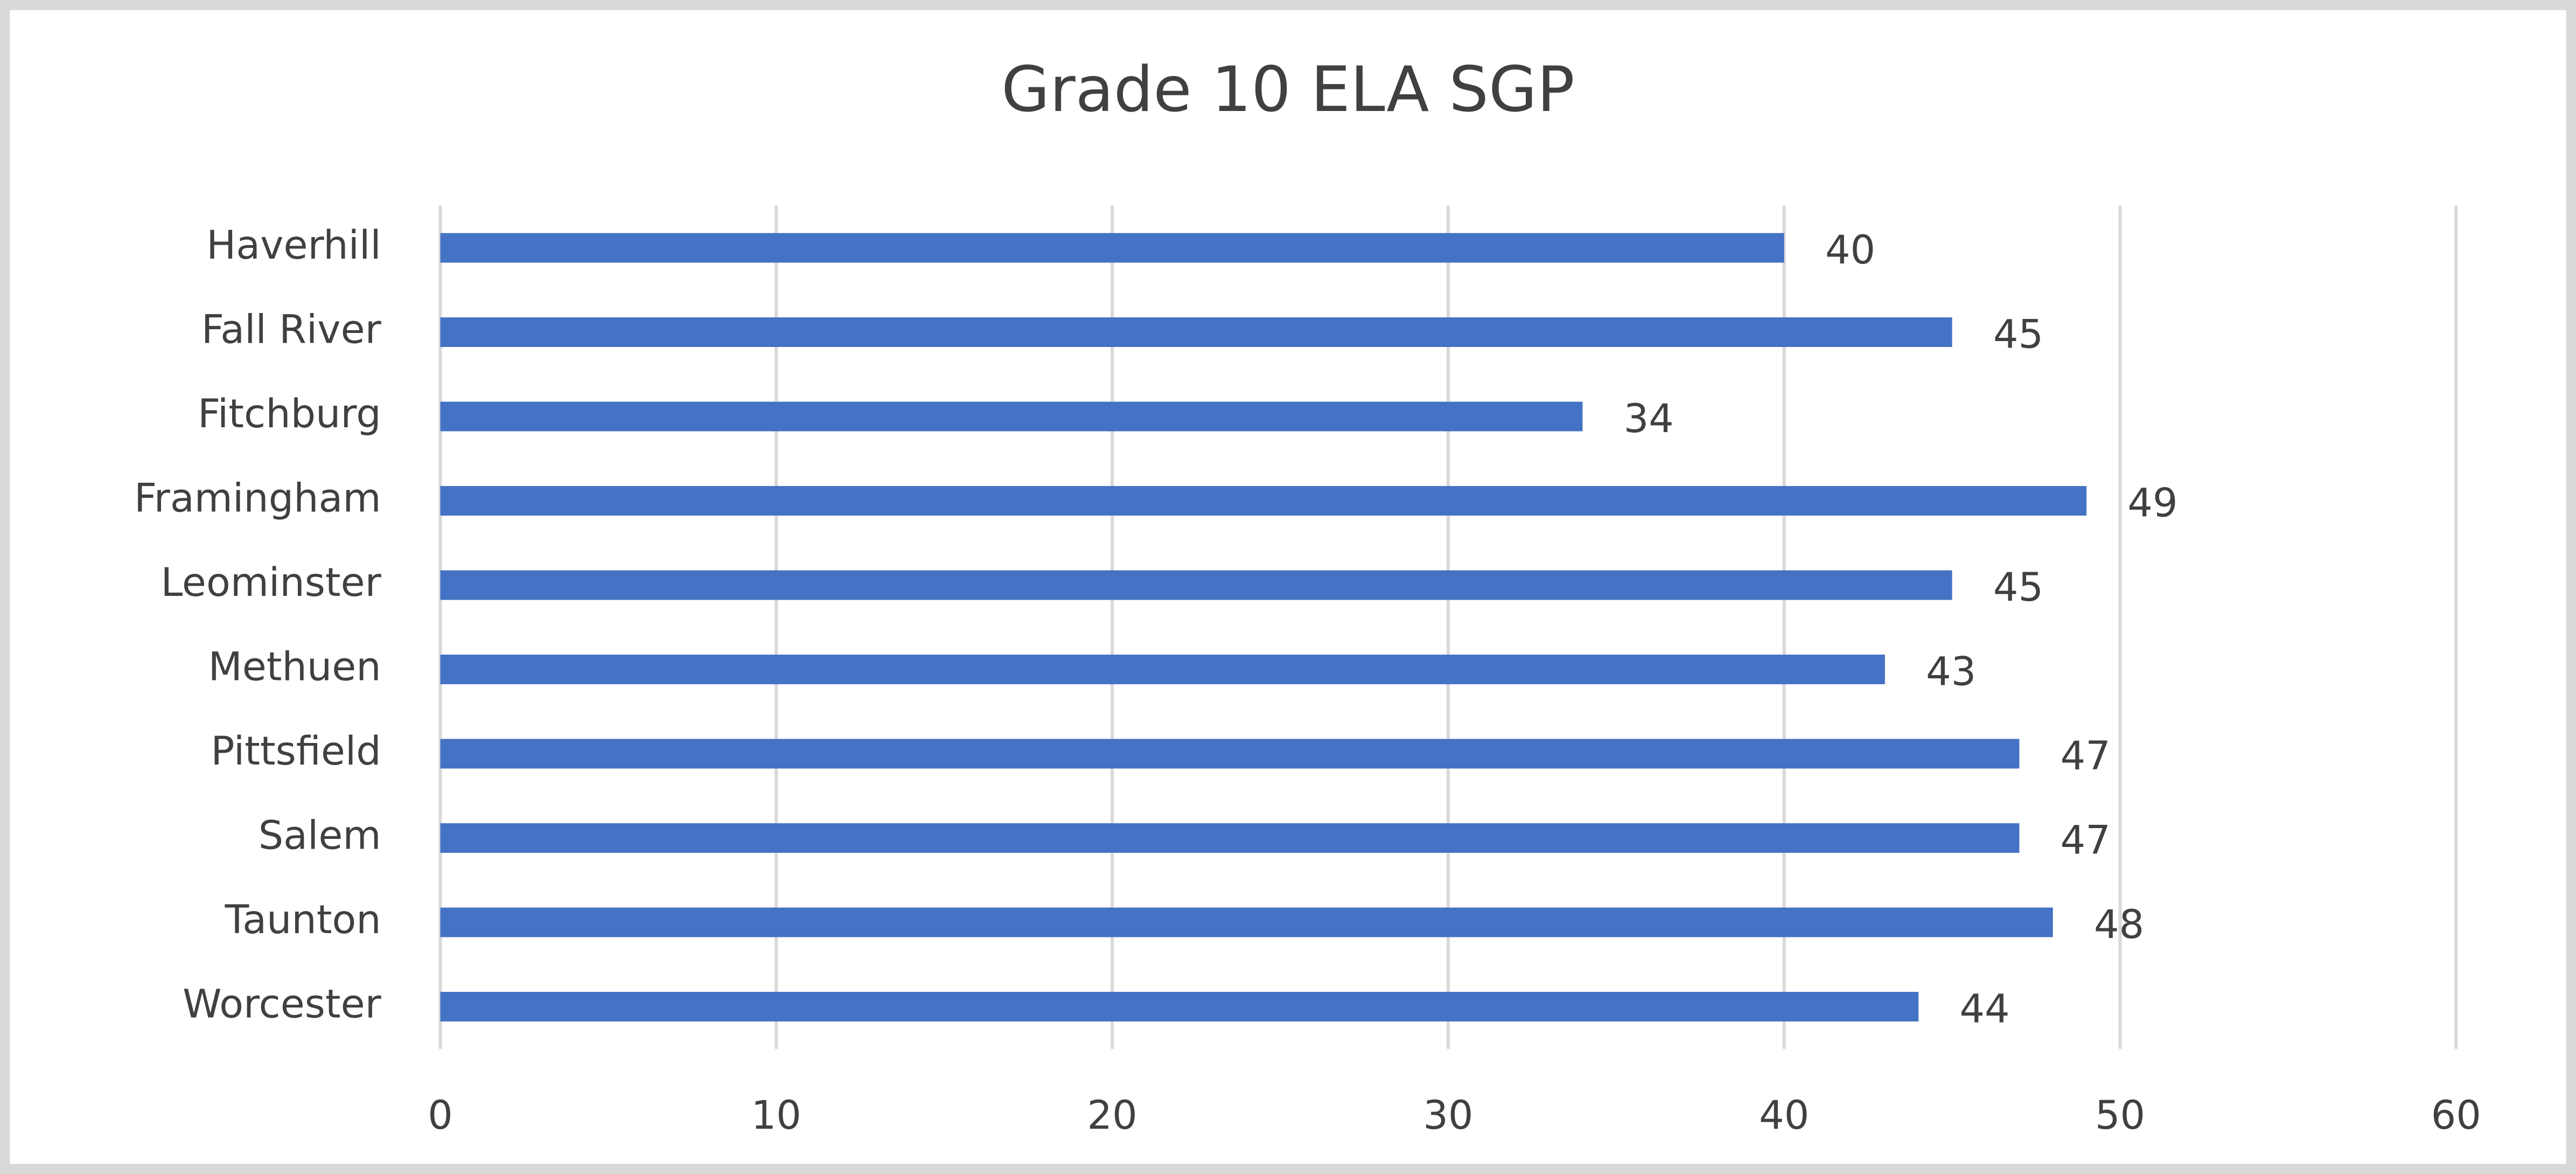 Image resolution: width=2576 pixels, height=1174 pixels. Describe the element at coordinates (1287, 90) in the screenshot. I see `chart-title: Grade 10 ELA SGP` at that location.